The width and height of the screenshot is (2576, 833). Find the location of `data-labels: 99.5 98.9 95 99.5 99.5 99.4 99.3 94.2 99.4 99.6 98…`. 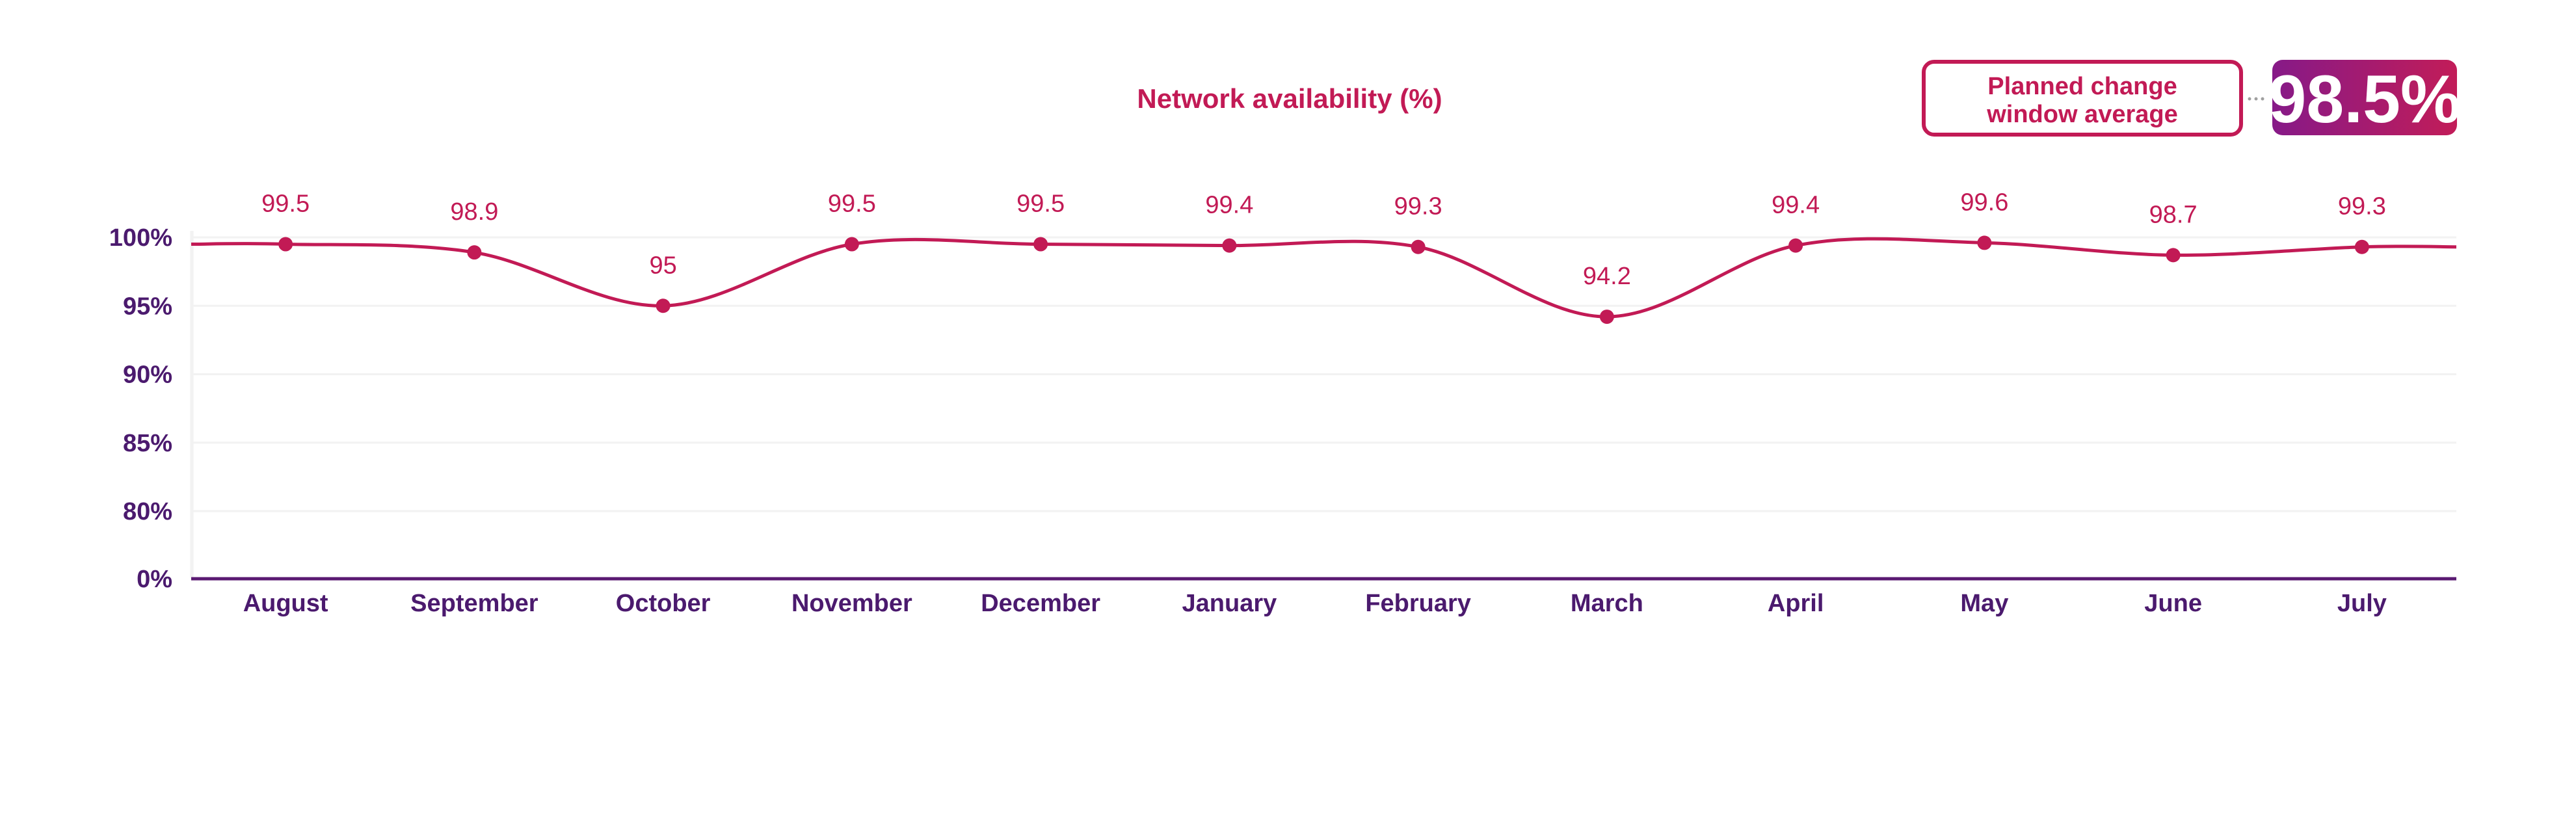

data-labels: 99.5 98.9 95 99.5 99.5 99.4 99.3 94.2 99.4 99.6 98… is located at coordinates (1323, 239).